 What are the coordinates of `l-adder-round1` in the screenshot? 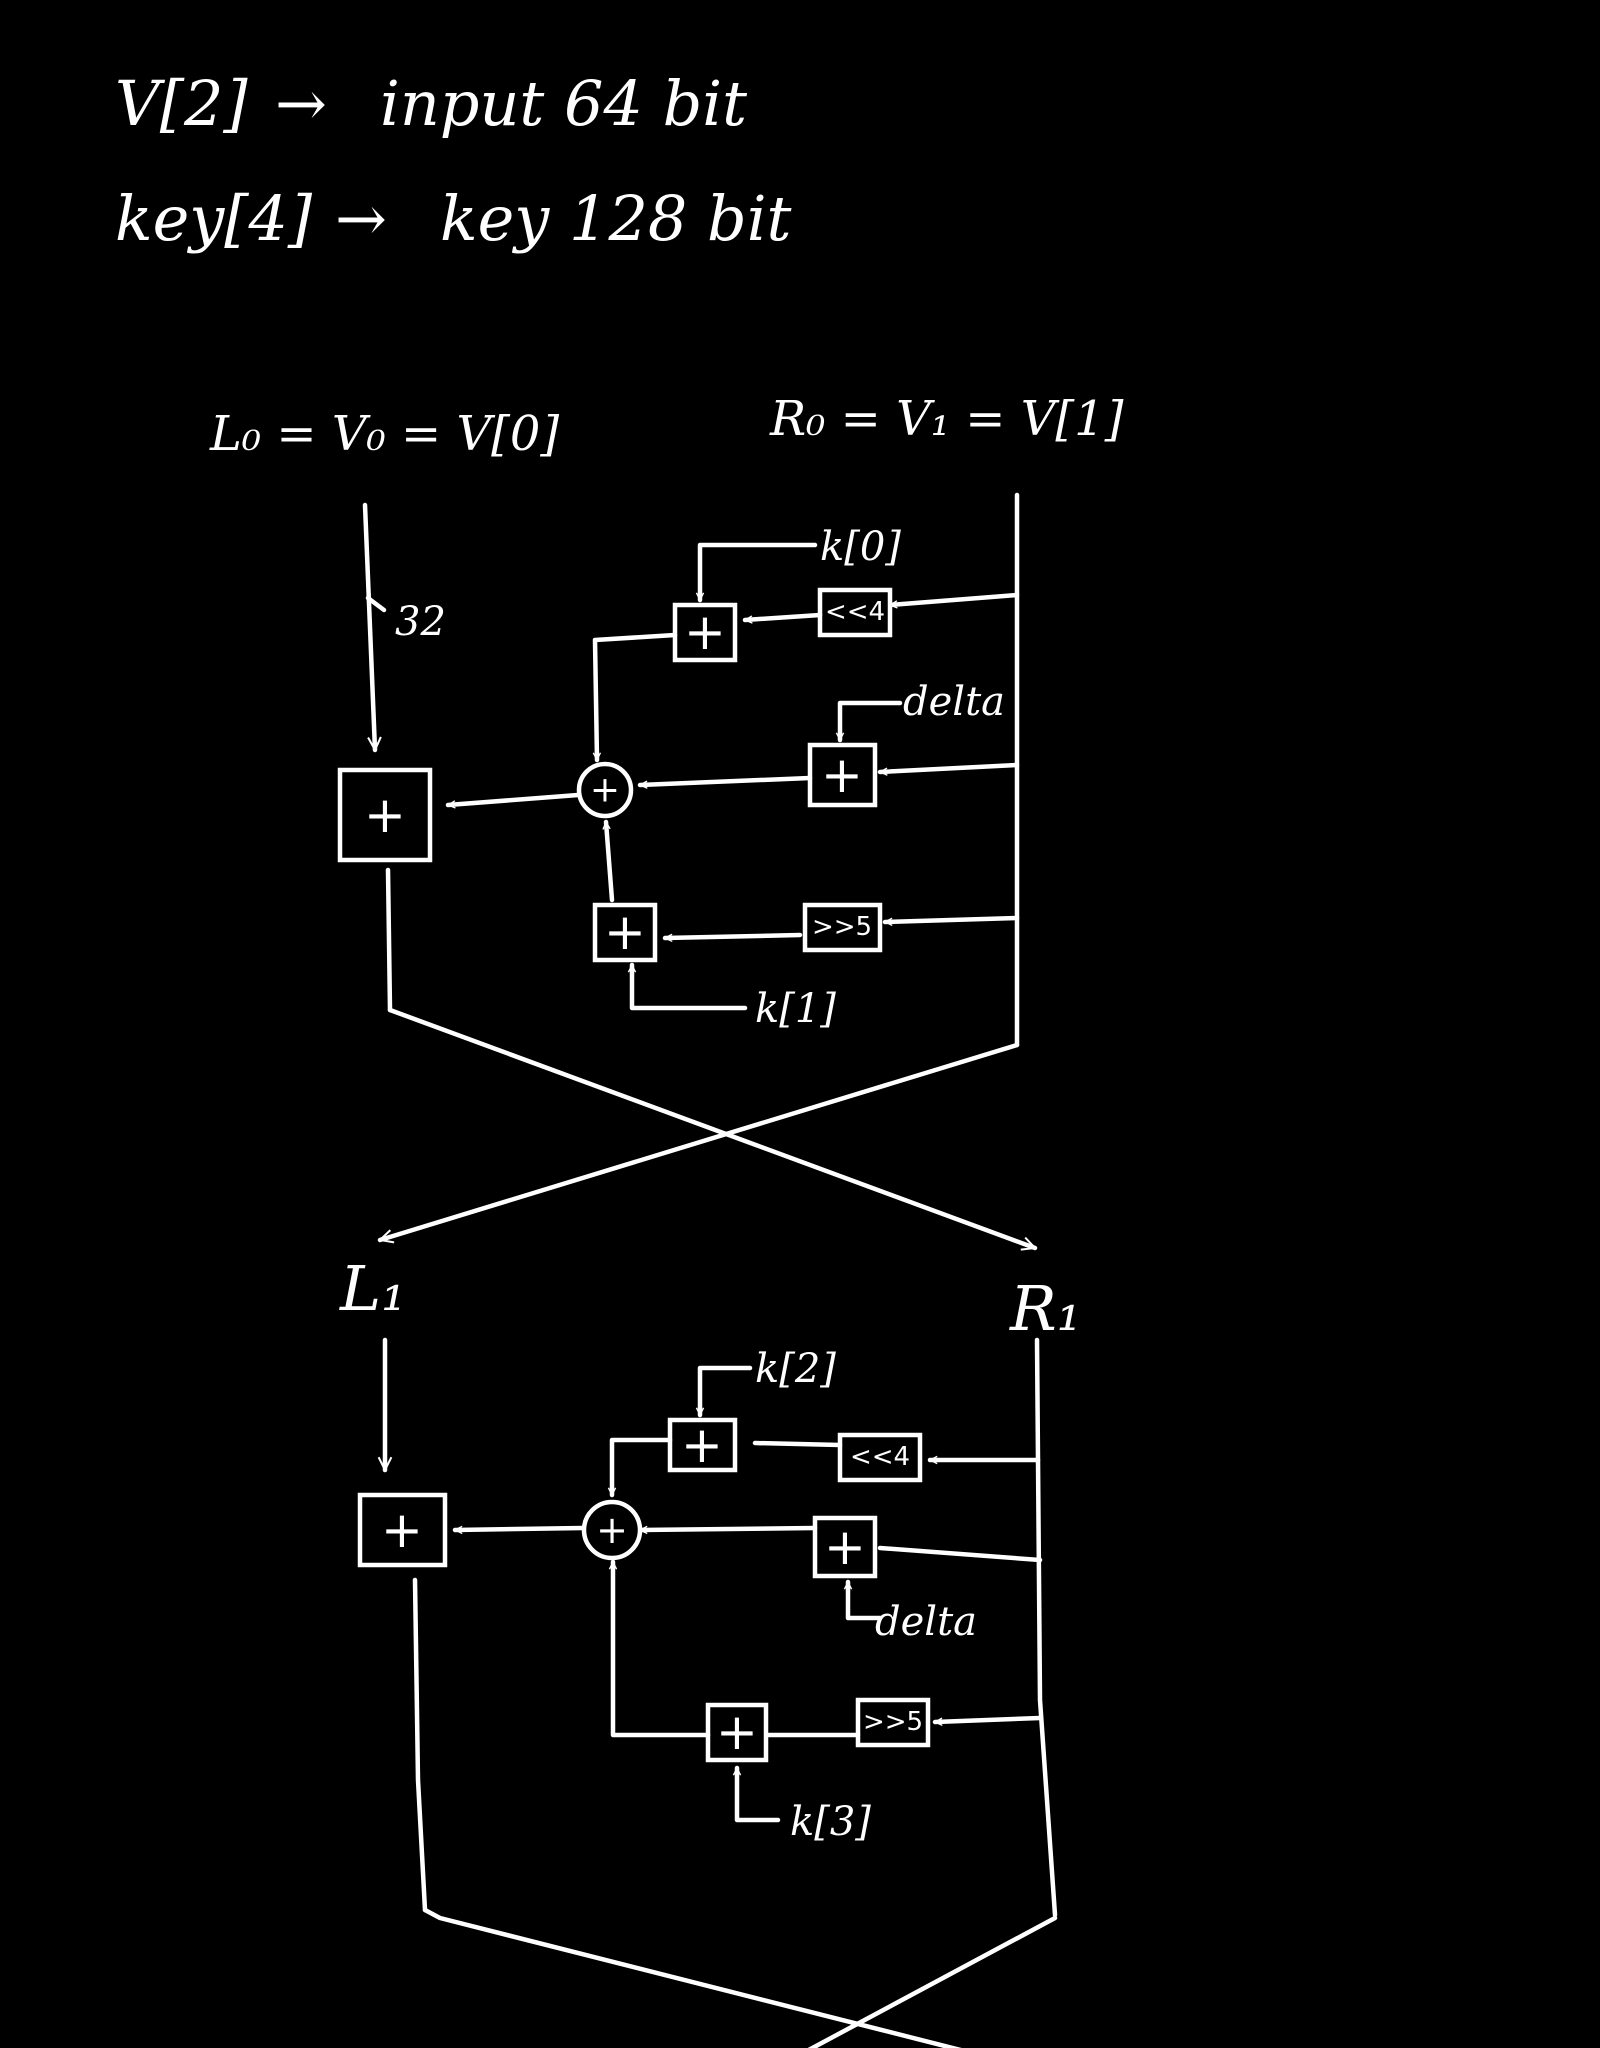 It's located at (385, 815).